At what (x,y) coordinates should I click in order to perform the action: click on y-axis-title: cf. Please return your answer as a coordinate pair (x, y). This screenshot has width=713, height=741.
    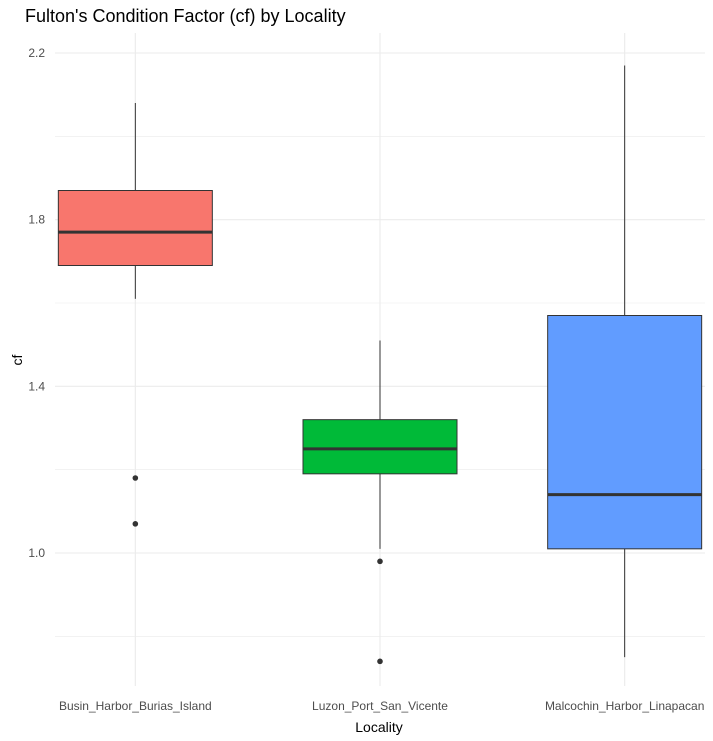
    Looking at the image, I should click on (17, 359).